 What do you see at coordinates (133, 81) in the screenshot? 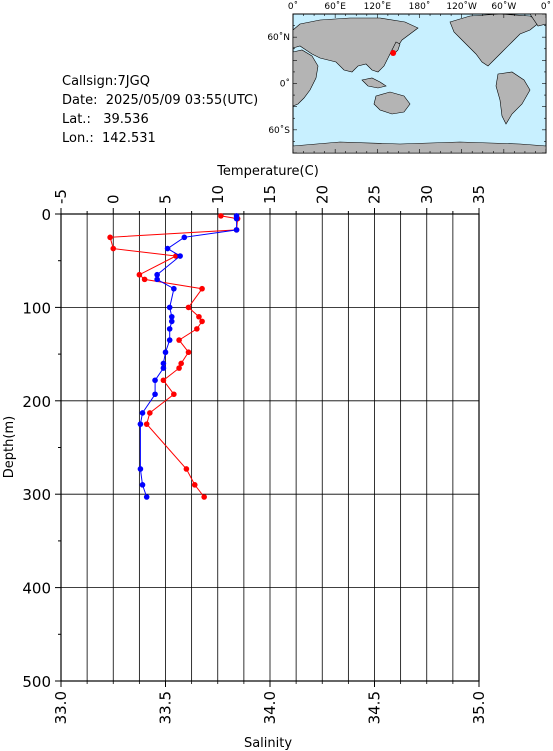
I see `callsign-value: 7JGQ` at bounding box center [133, 81].